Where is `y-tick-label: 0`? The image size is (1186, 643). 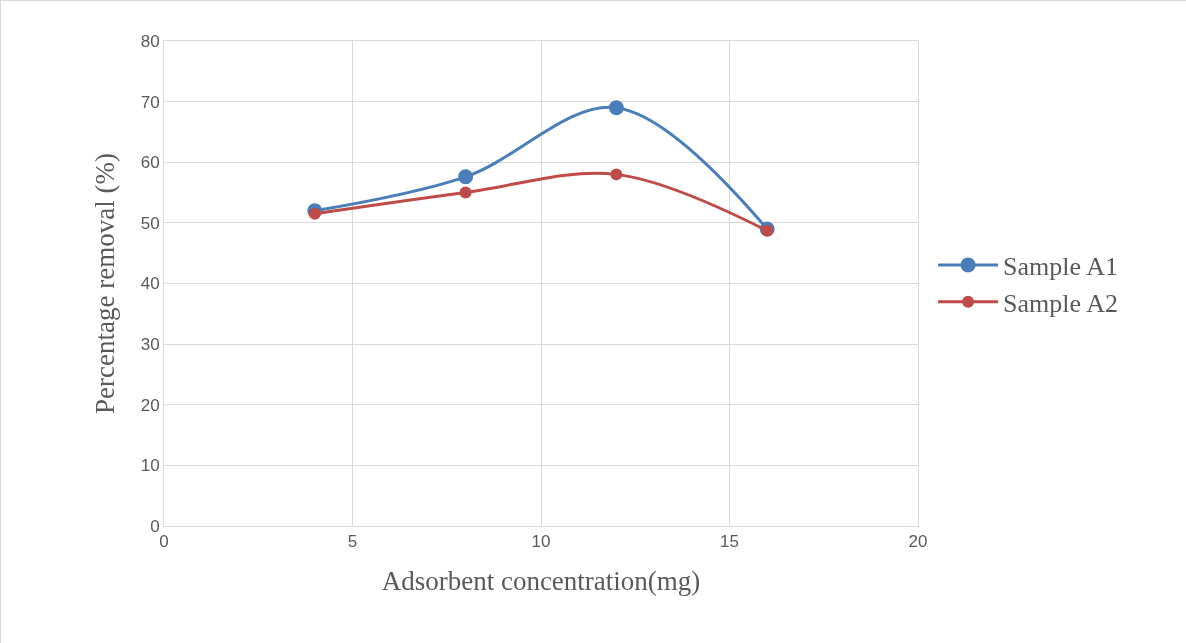 y-tick-label: 0 is located at coordinates (155, 526).